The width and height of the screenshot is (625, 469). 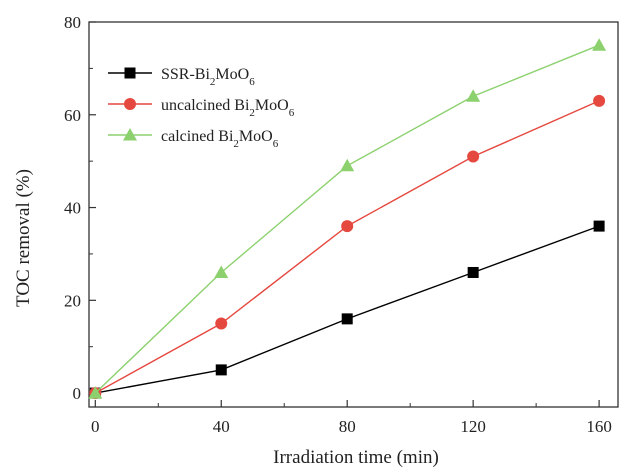 I want to click on legend-label: calcined Bi2MoO6, so click(x=220, y=139).